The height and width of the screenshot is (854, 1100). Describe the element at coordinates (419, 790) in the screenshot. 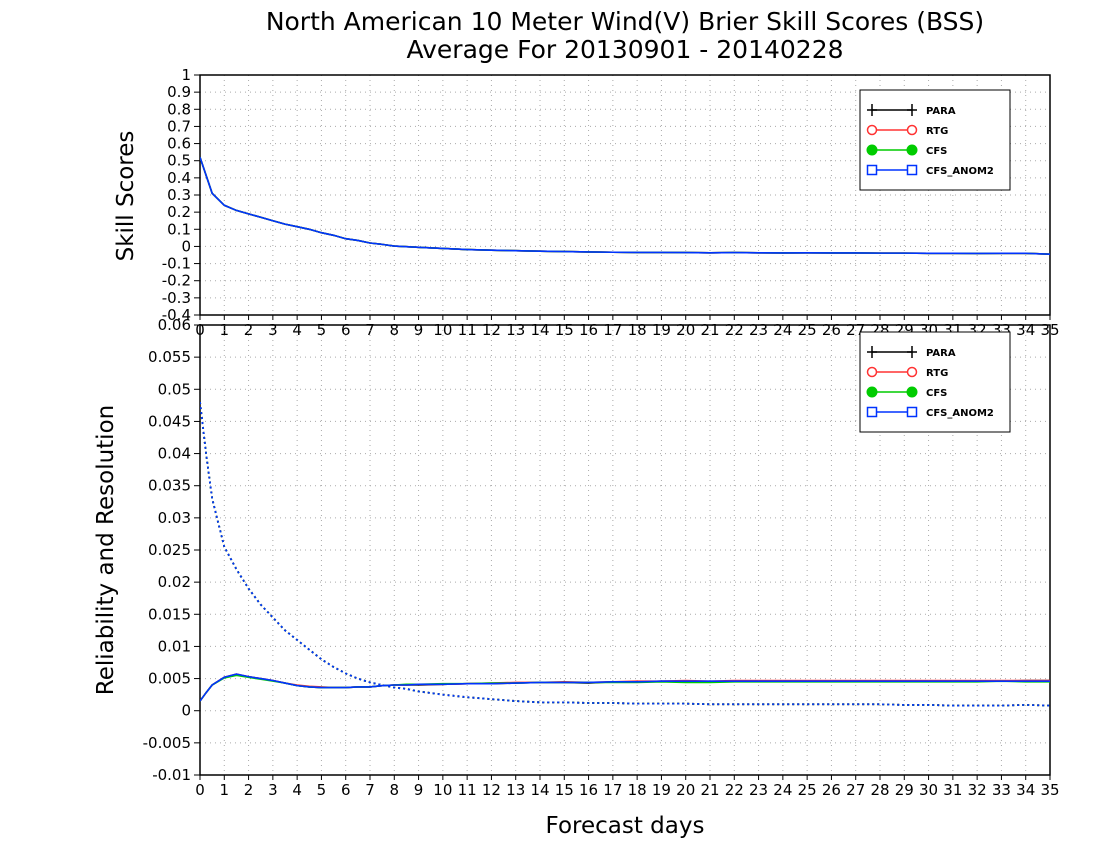

I see `bottom-x-tick-label: 9` at that location.